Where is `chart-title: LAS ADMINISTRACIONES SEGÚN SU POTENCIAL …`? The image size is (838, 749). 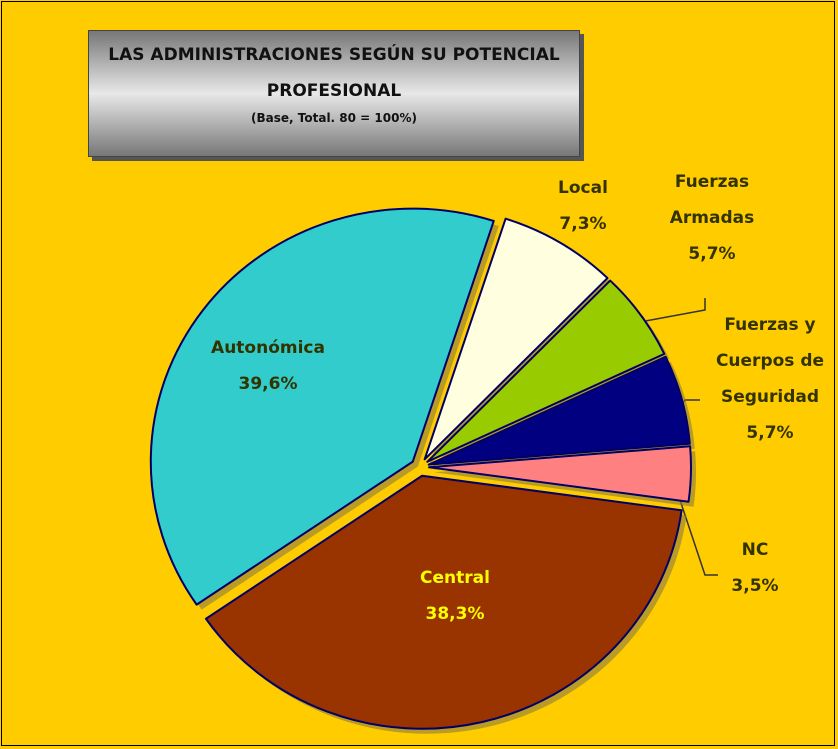
chart-title: LAS ADMINISTRACIONES SEGÚN SU POTENCIAL … is located at coordinates (334, 73).